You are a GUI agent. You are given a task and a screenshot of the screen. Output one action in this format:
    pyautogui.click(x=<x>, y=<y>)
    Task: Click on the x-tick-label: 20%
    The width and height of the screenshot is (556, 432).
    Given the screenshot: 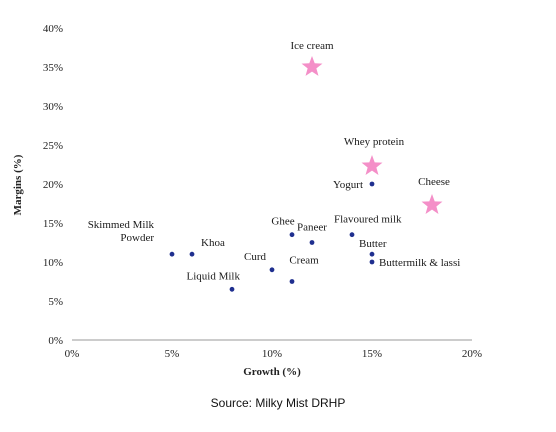 What is the action you would take?
    pyautogui.click(x=472, y=354)
    